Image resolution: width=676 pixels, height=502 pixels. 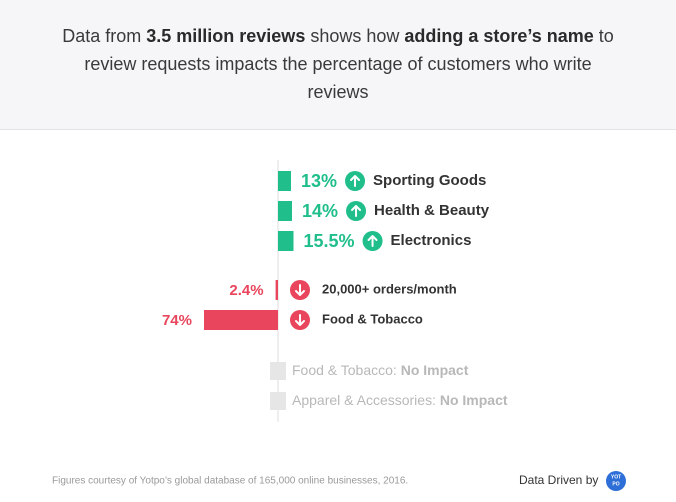 What do you see at coordinates (558, 480) in the screenshot?
I see `credit: Data Driven by` at bounding box center [558, 480].